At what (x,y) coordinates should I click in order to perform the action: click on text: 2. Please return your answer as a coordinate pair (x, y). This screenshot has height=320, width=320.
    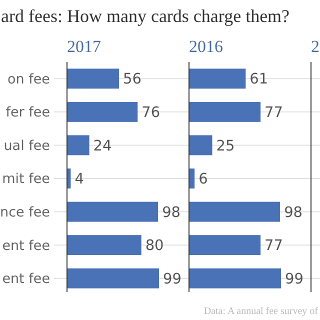
    Looking at the image, I should click on (315, 46).